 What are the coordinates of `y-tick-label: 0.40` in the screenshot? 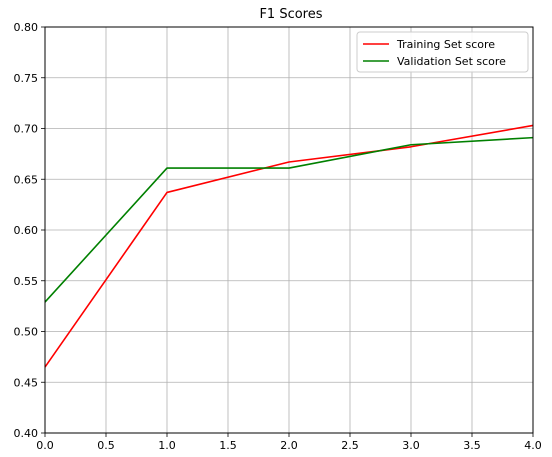 It's located at (26, 433).